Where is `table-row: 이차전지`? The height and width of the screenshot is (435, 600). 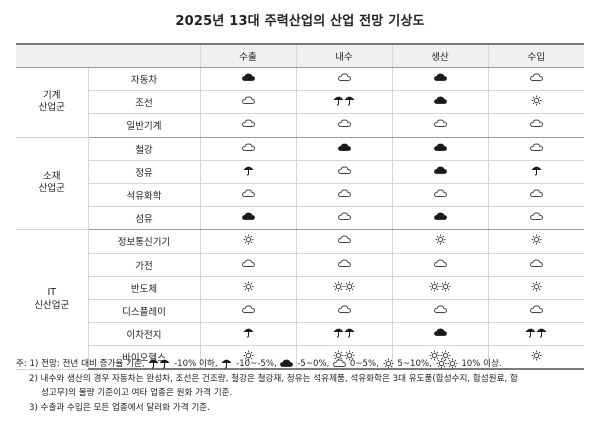 table-row: 이차전지 is located at coordinates (300, 334).